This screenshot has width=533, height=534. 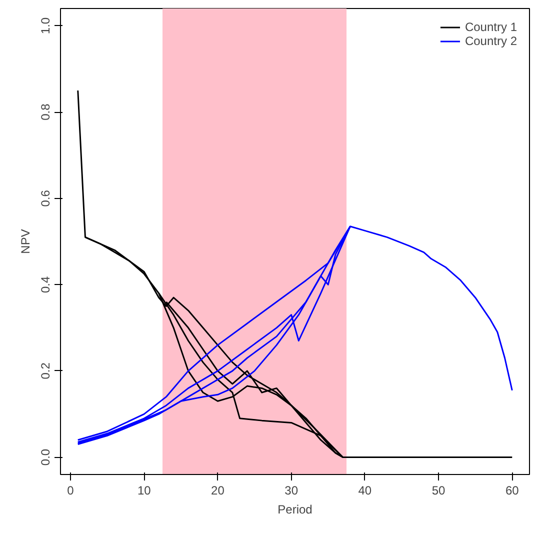 I want to click on x-tick-label: 60, so click(x=512, y=491).